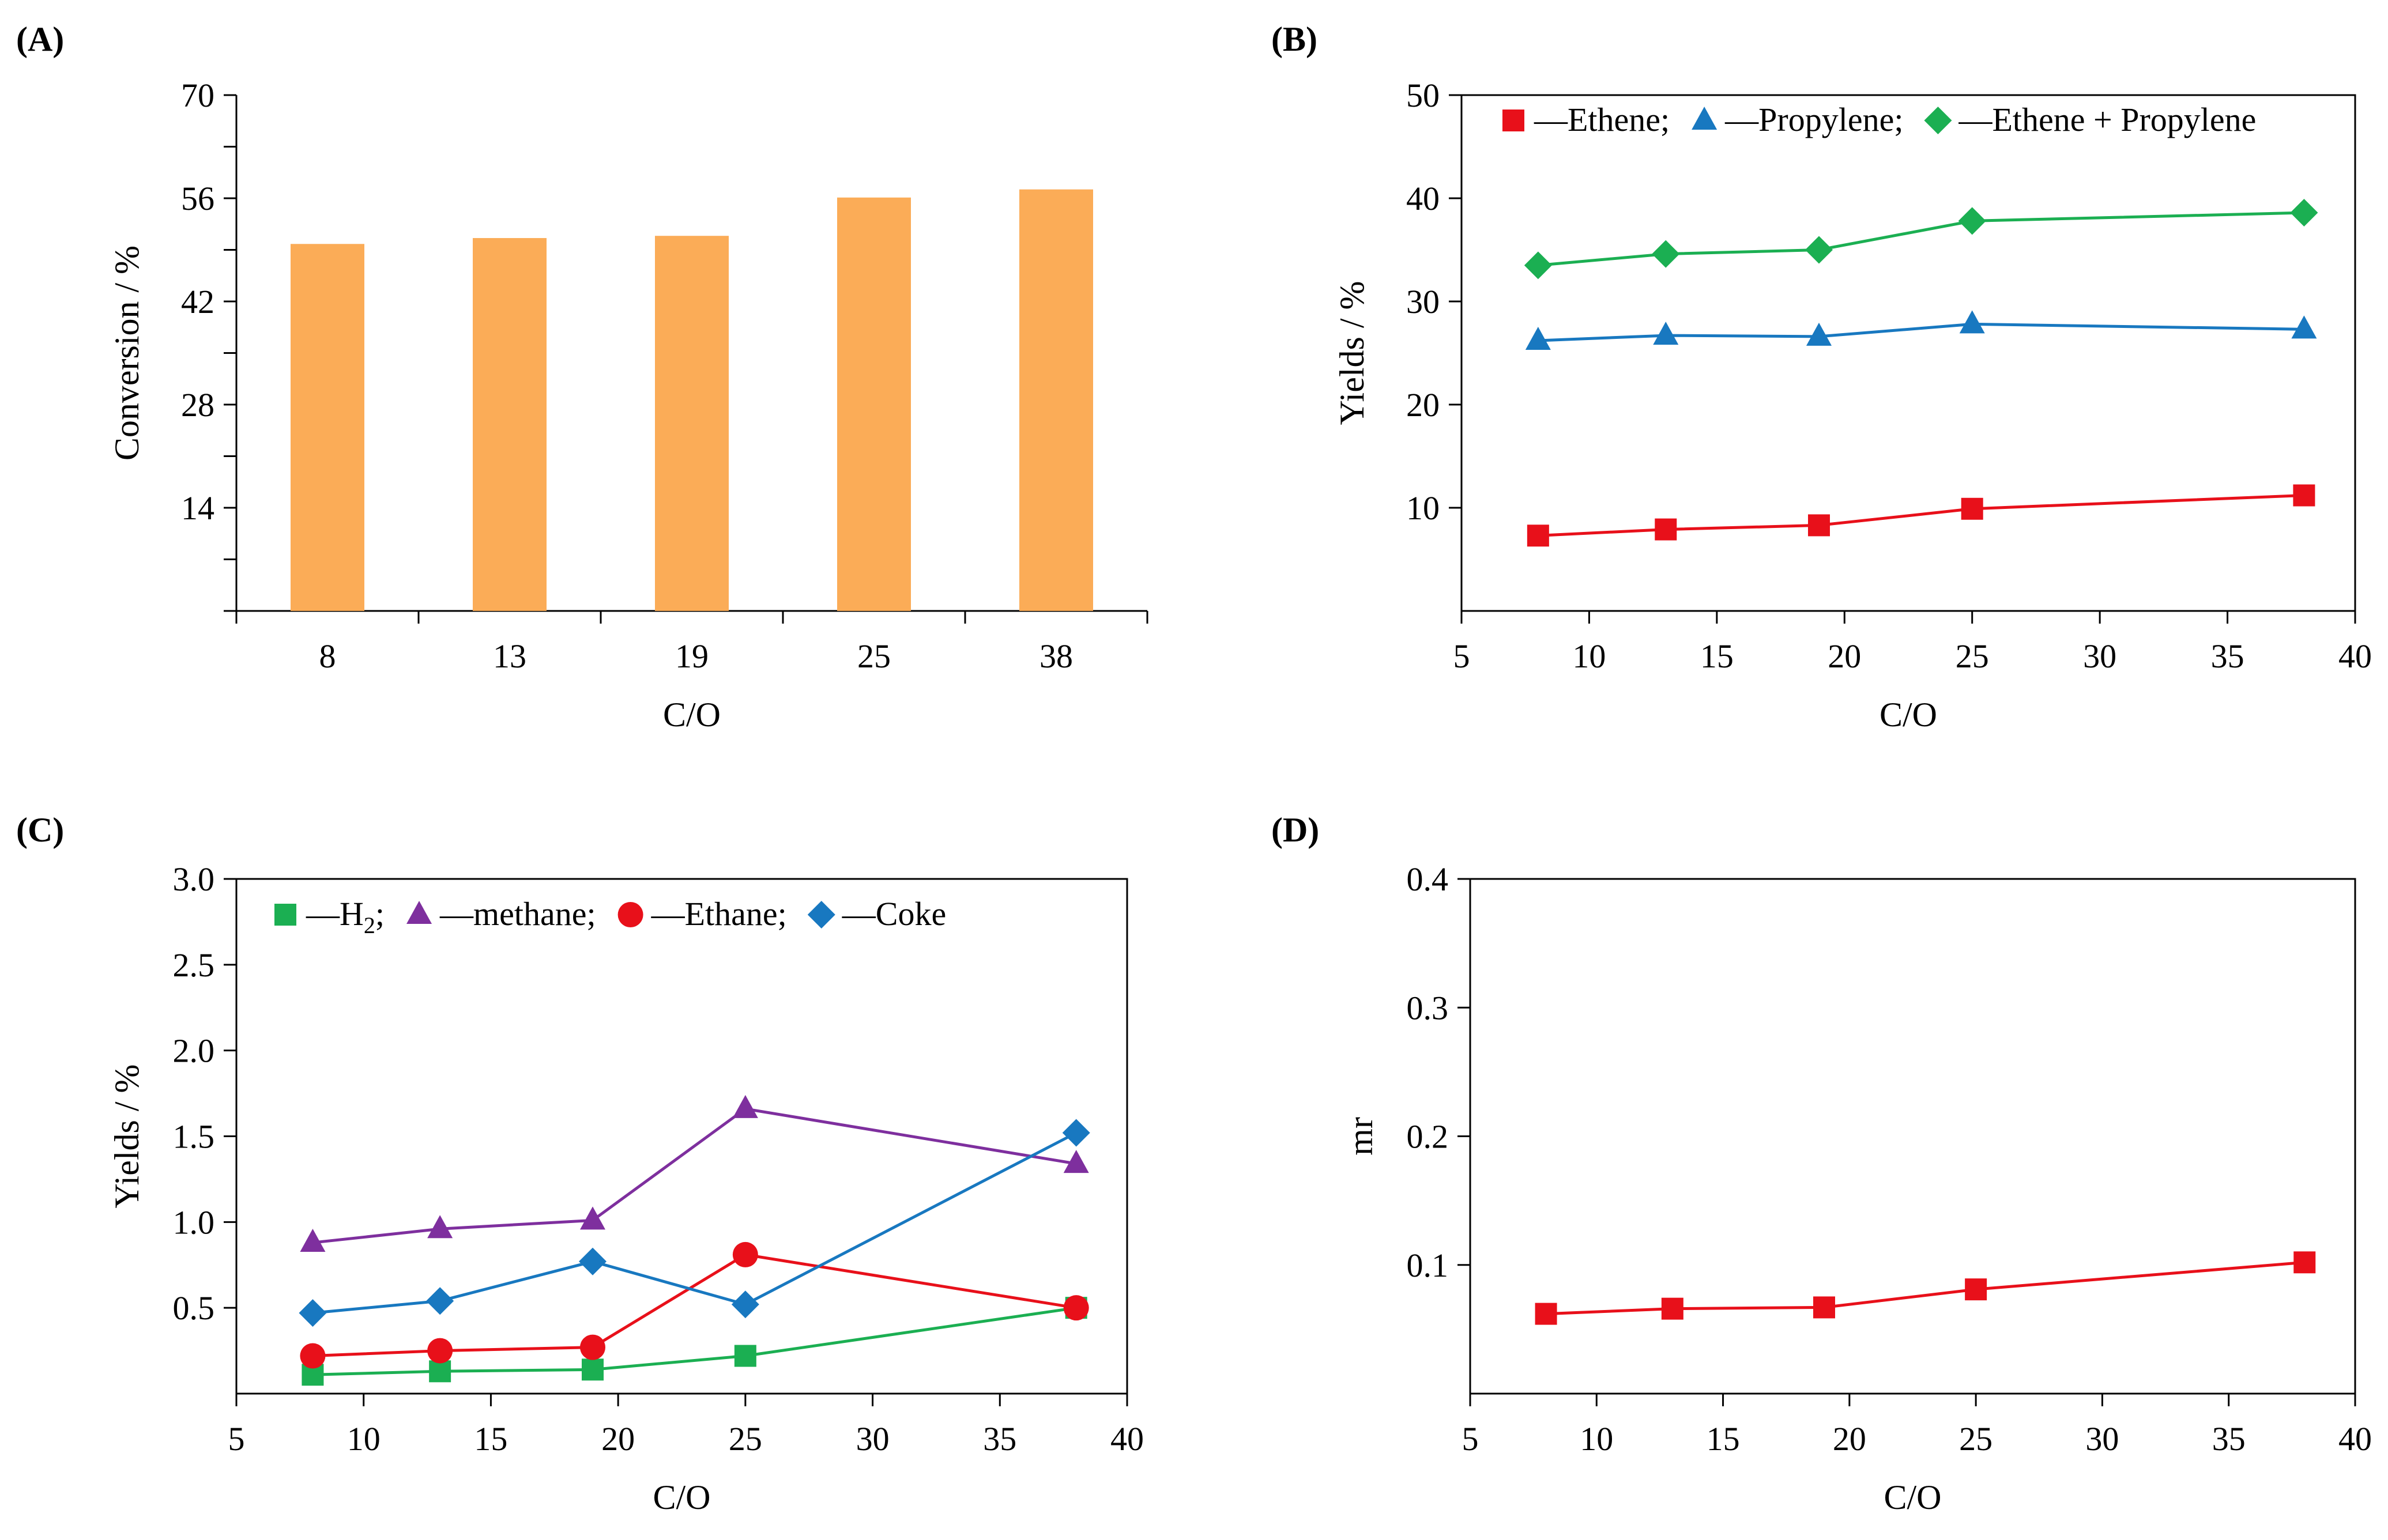 The image size is (2388, 1540). What do you see at coordinates (1428, 1007) in the screenshot?
I see `y-tick-label: 0.3` at bounding box center [1428, 1007].